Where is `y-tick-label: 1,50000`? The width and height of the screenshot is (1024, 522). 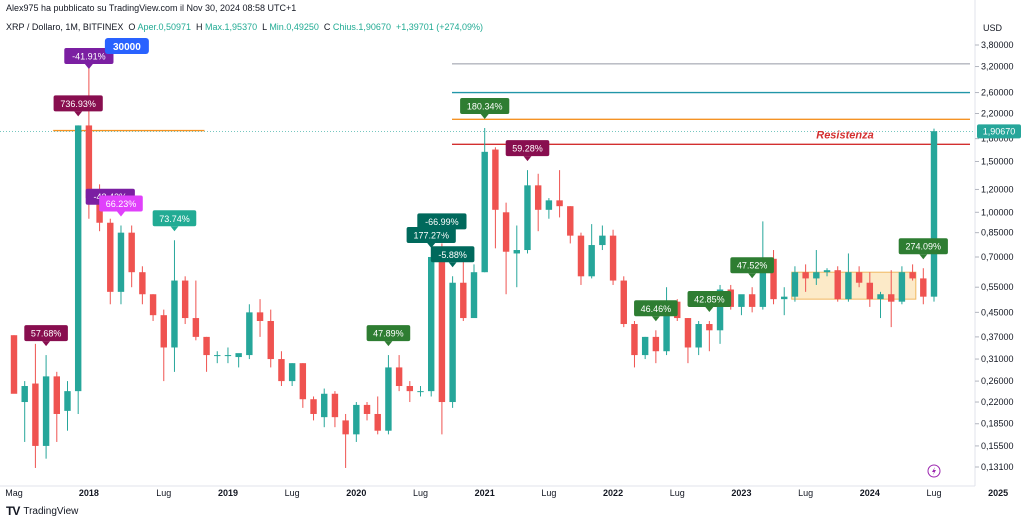
y-tick-label: 1,50000 is located at coordinates (997, 161).